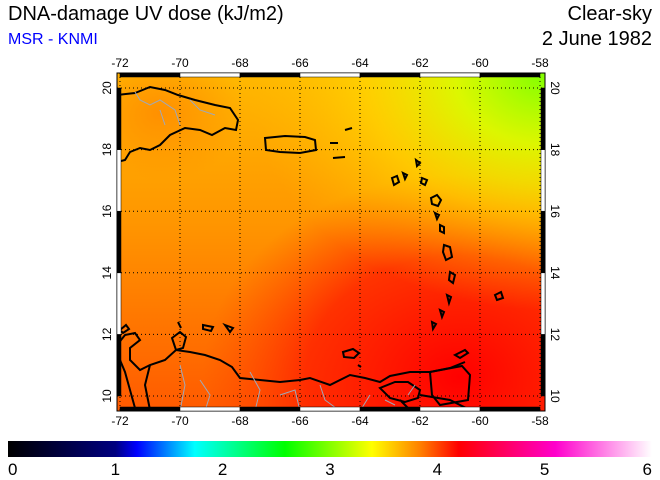 This screenshot has height=480, width=660. What do you see at coordinates (461, 354) in the screenshot?
I see `tobago` at bounding box center [461, 354].